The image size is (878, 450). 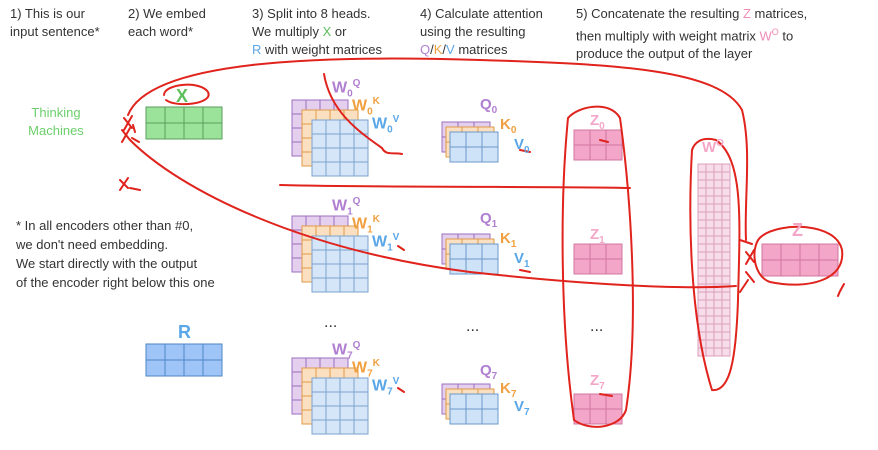 I want to click on label-v1: V1, so click(x=522, y=260).